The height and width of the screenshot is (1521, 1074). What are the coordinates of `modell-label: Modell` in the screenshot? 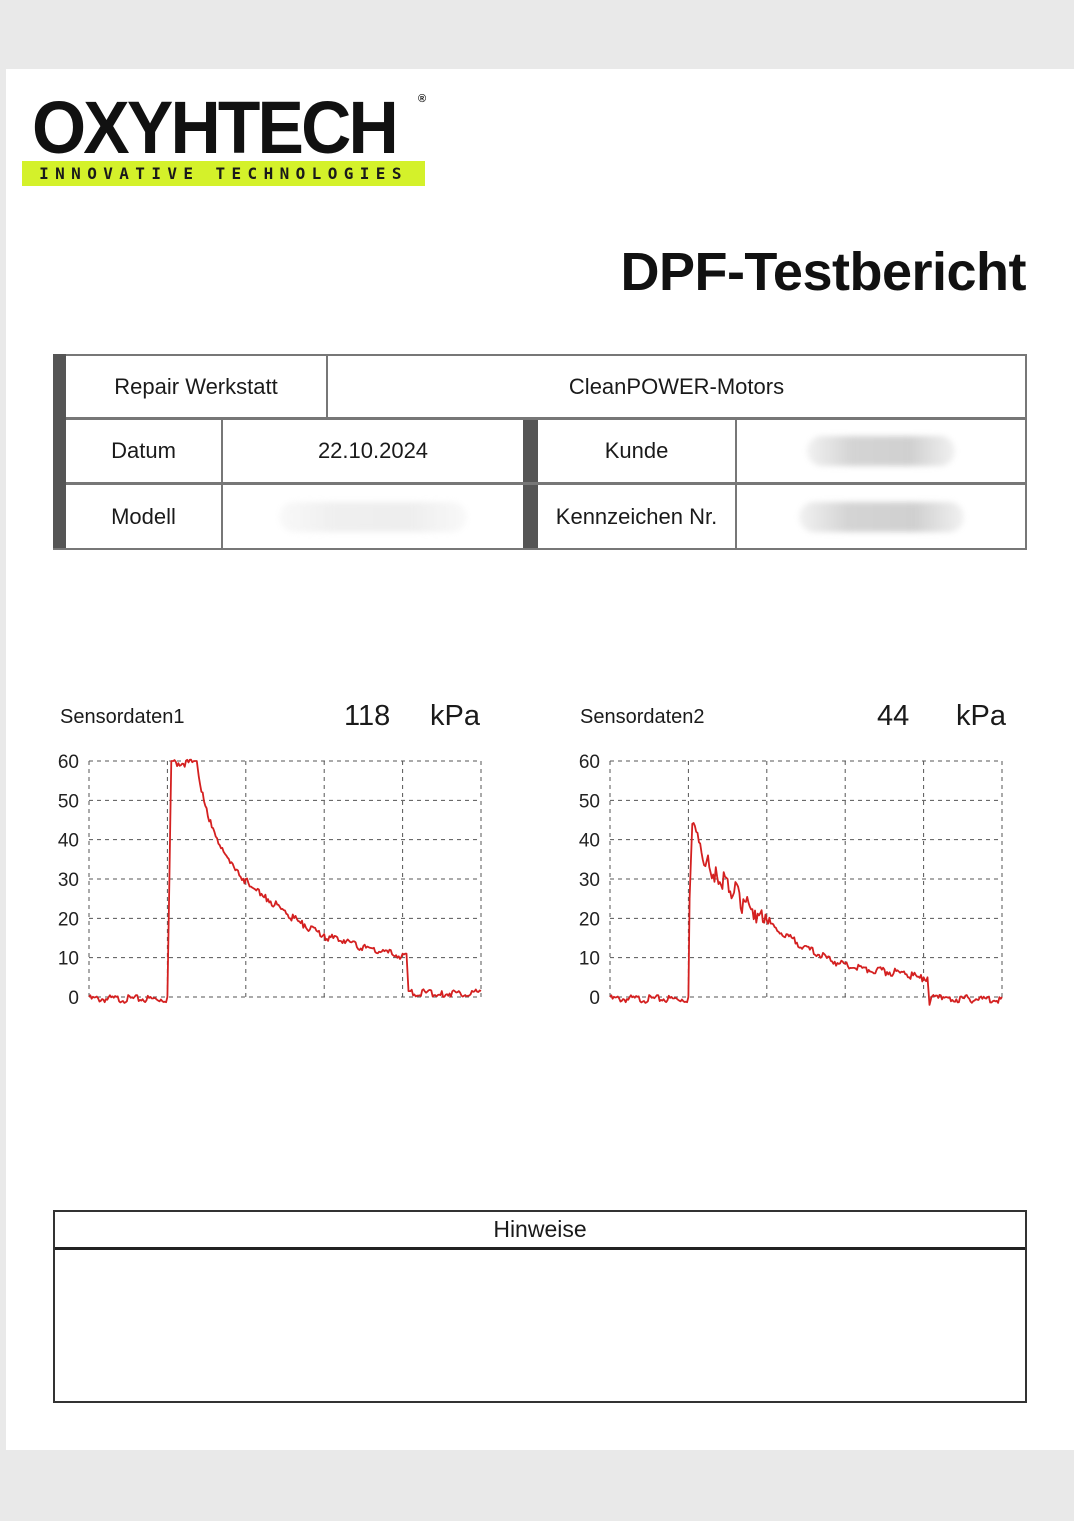 It's located at (143, 516).